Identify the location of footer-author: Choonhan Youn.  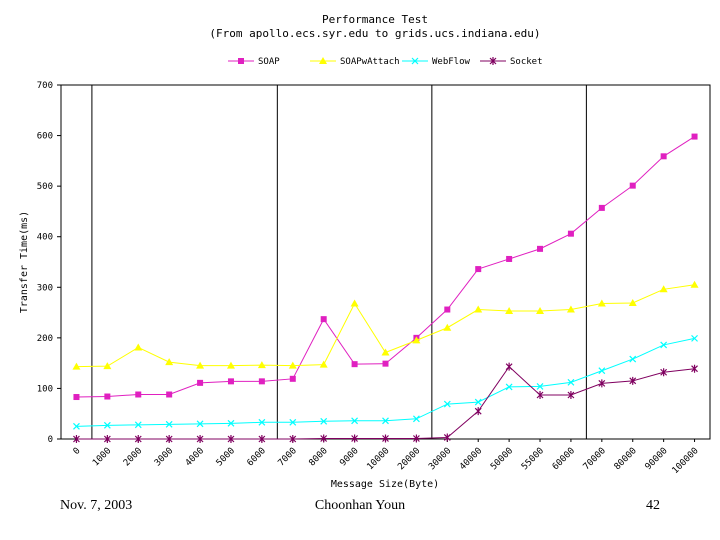
(360, 505).